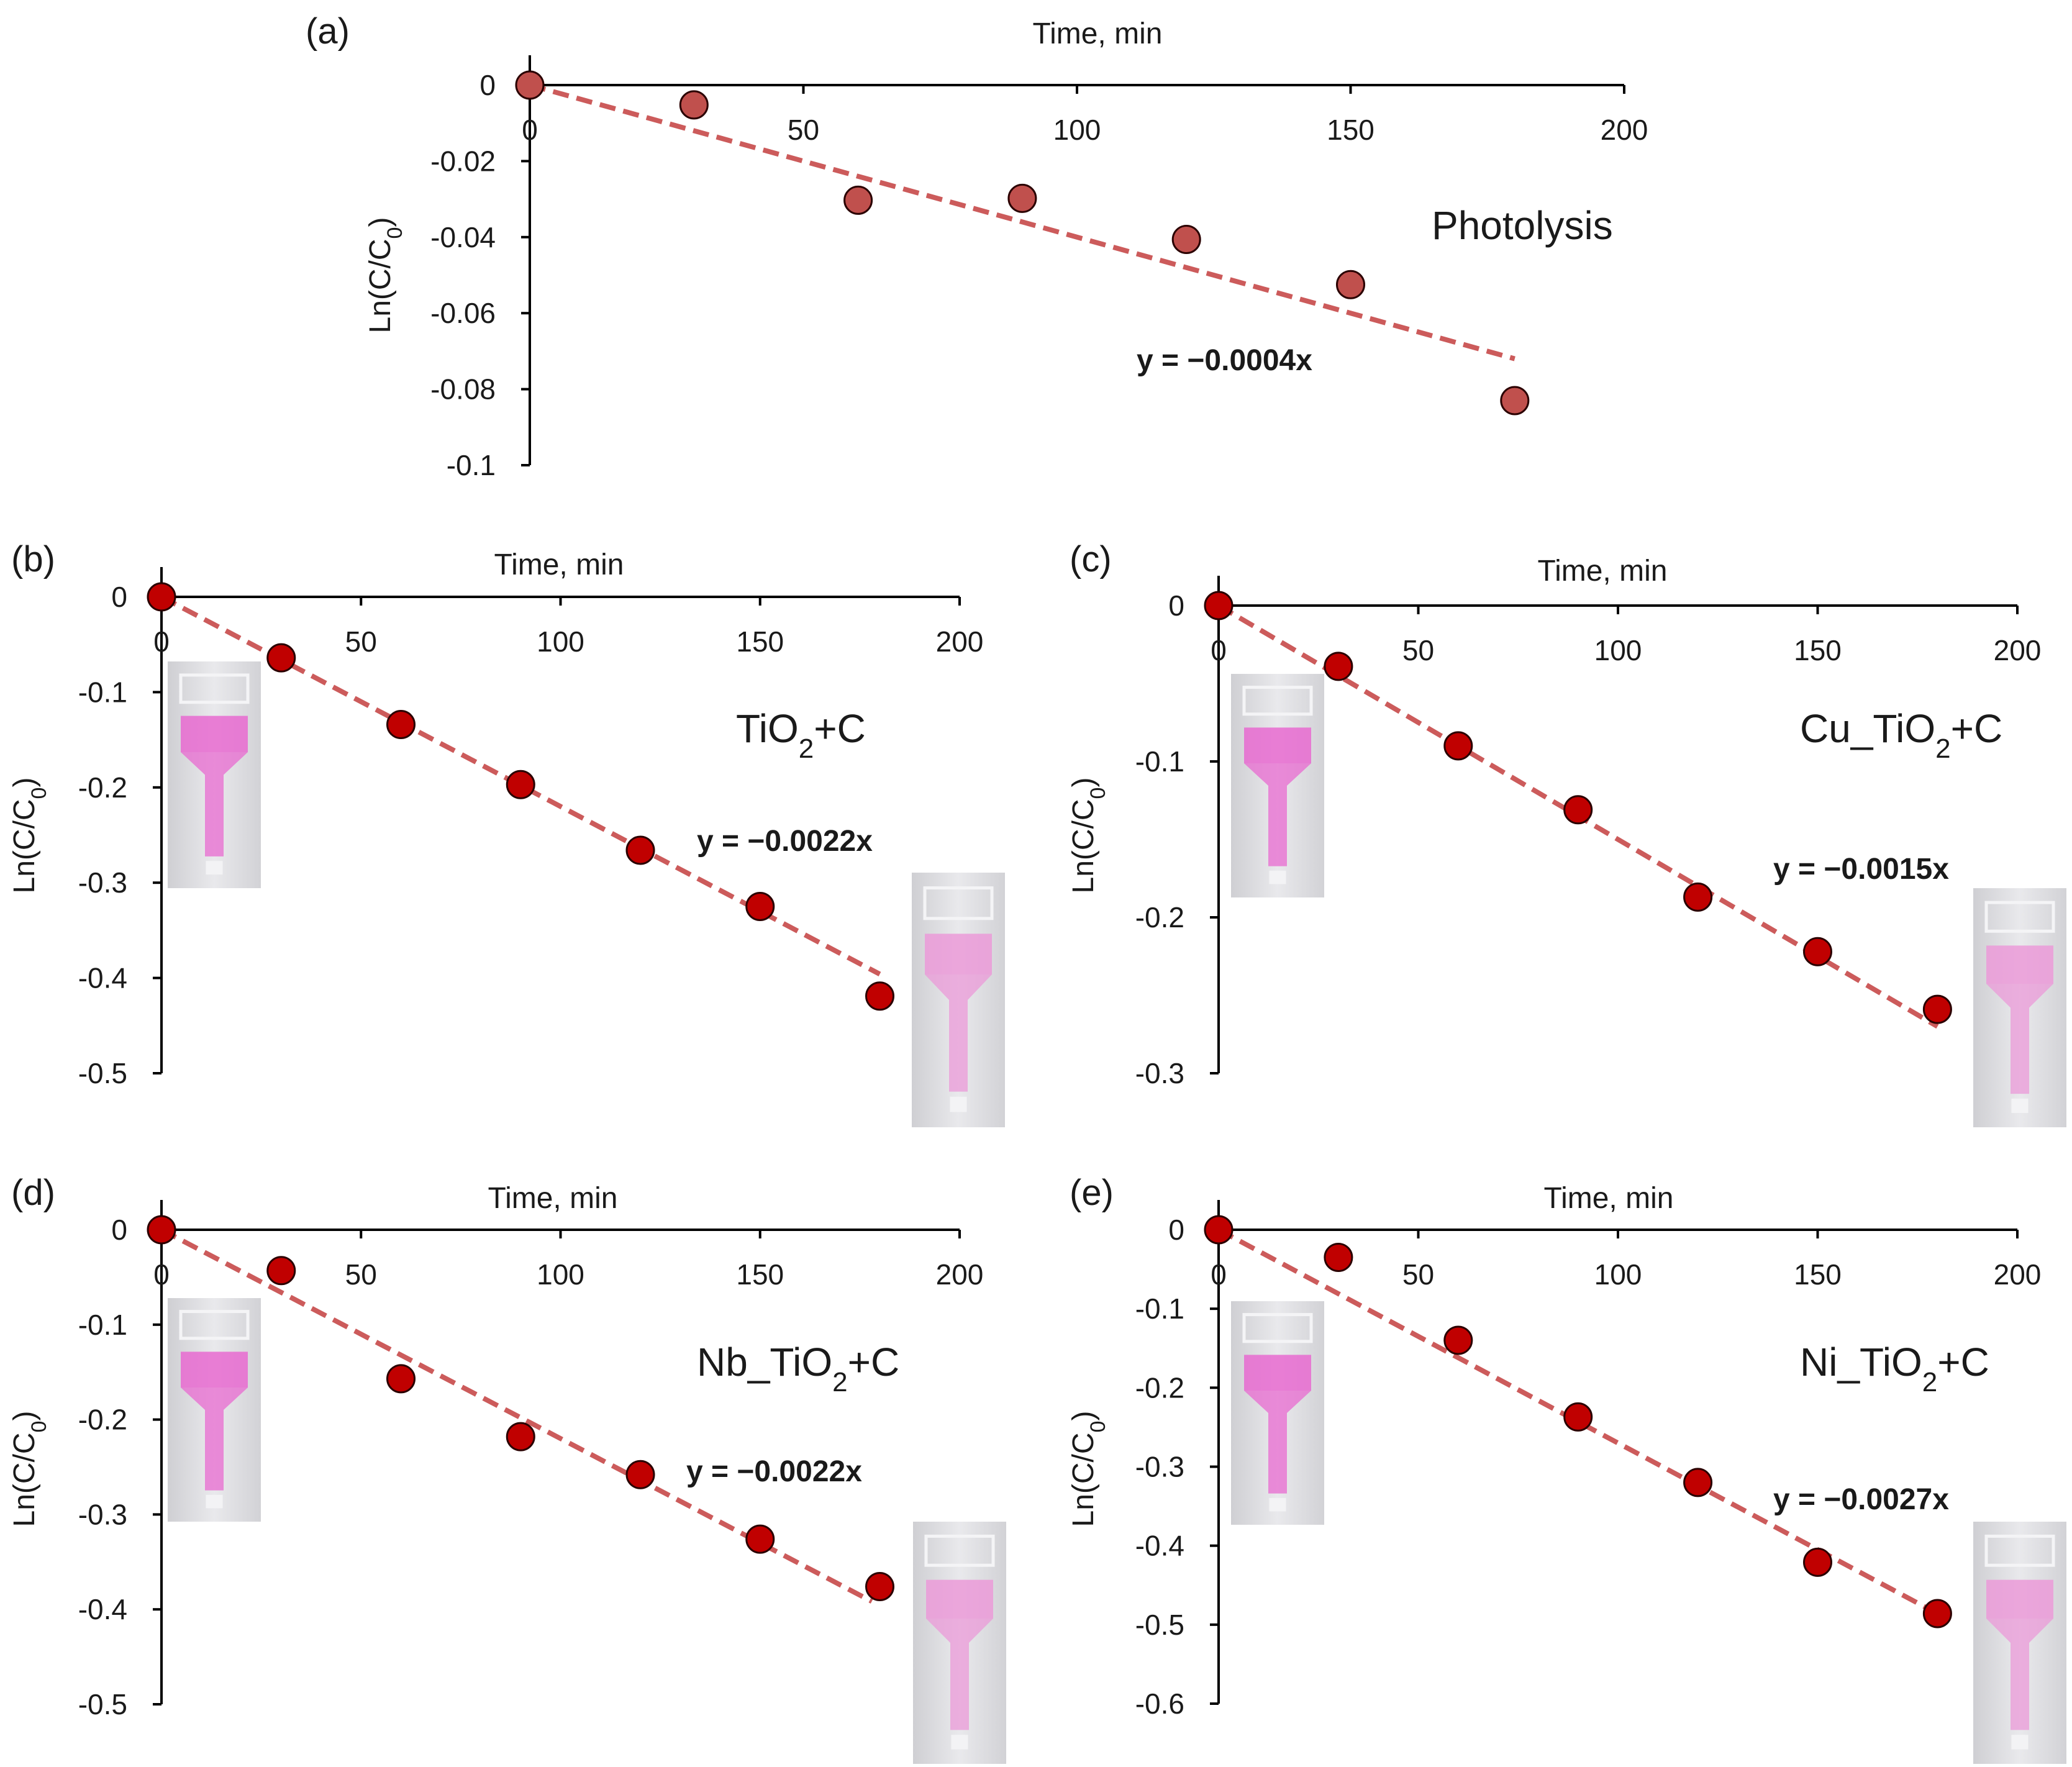 The image size is (2072, 1767). Describe the element at coordinates (1176, 606) in the screenshot. I see `y-tick-label-c-0: 0` at that location.